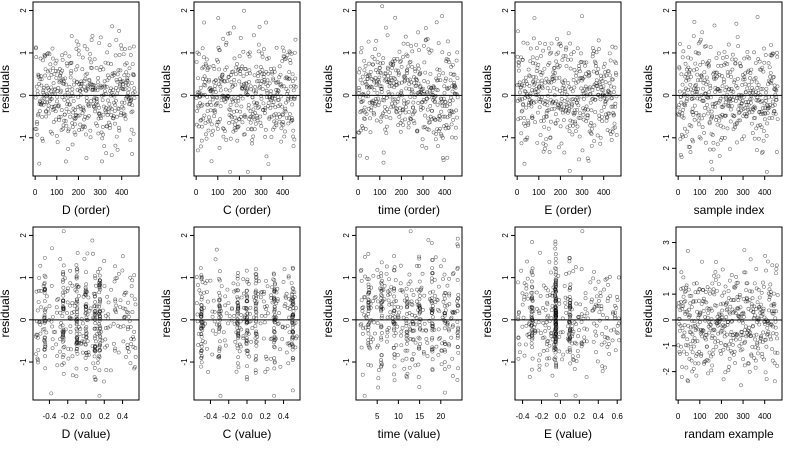 This screenshot has width=800, height=450. What do you see at coordinates (604, 192) in the screenshot?
I see `x-tick-label: 400` at bounding box center [604, 192].